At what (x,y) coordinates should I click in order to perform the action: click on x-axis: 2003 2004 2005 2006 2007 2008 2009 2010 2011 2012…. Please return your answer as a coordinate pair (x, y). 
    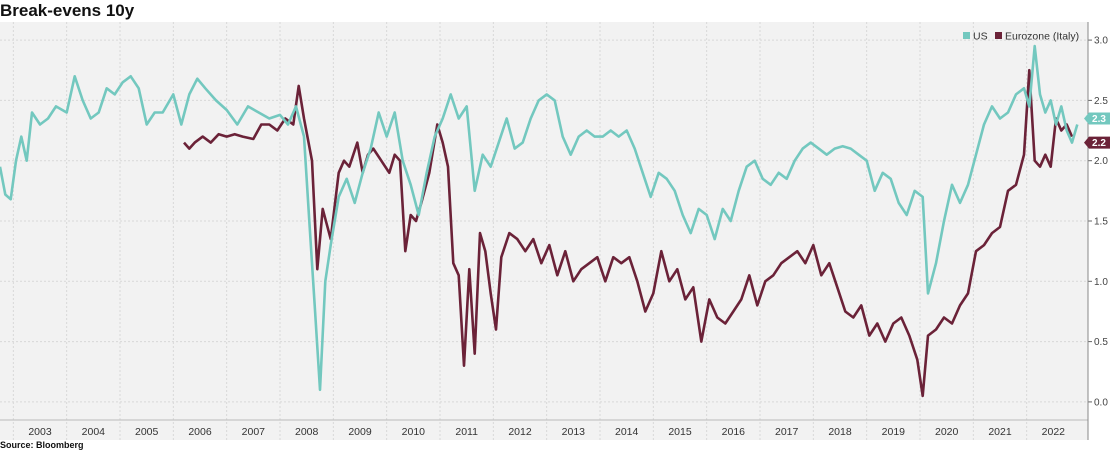
    Looking at the image, I should click on (544, 428).